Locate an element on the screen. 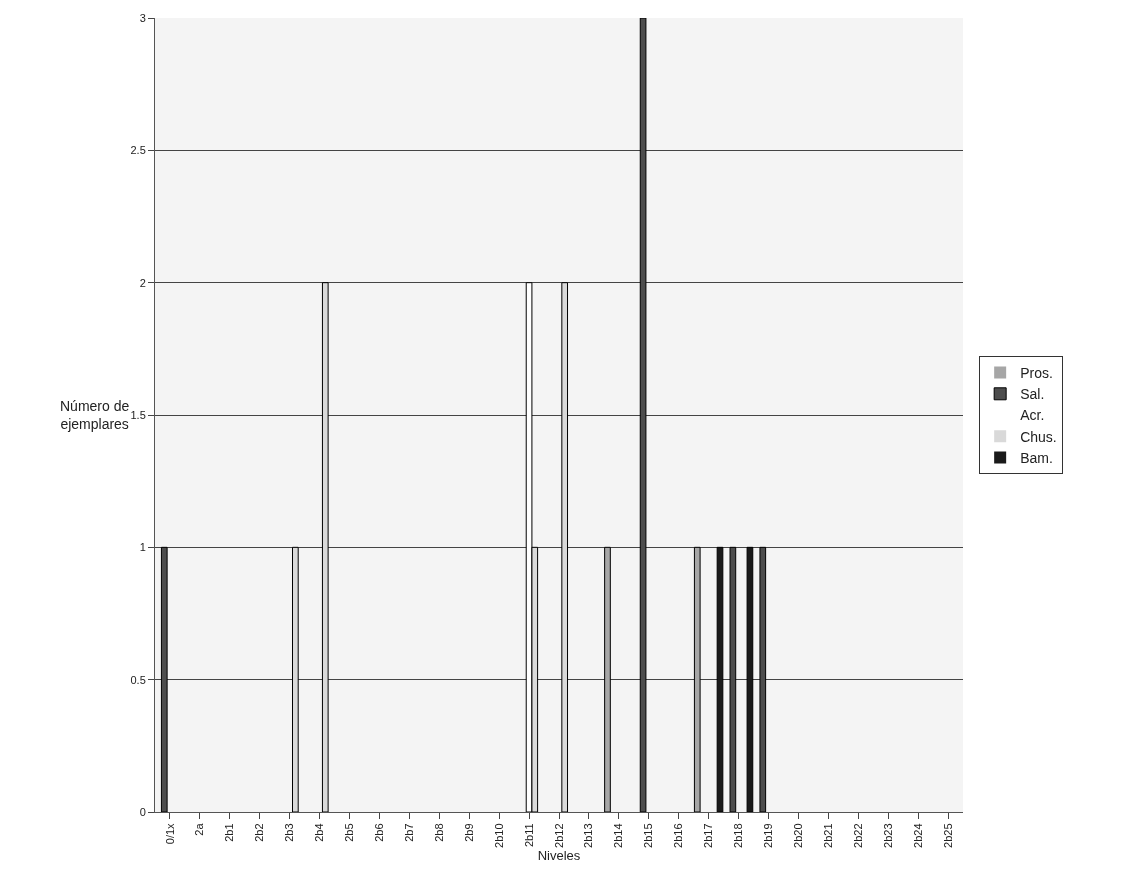  x-tick-label: 2b12 is located at coordinates (558, 835).